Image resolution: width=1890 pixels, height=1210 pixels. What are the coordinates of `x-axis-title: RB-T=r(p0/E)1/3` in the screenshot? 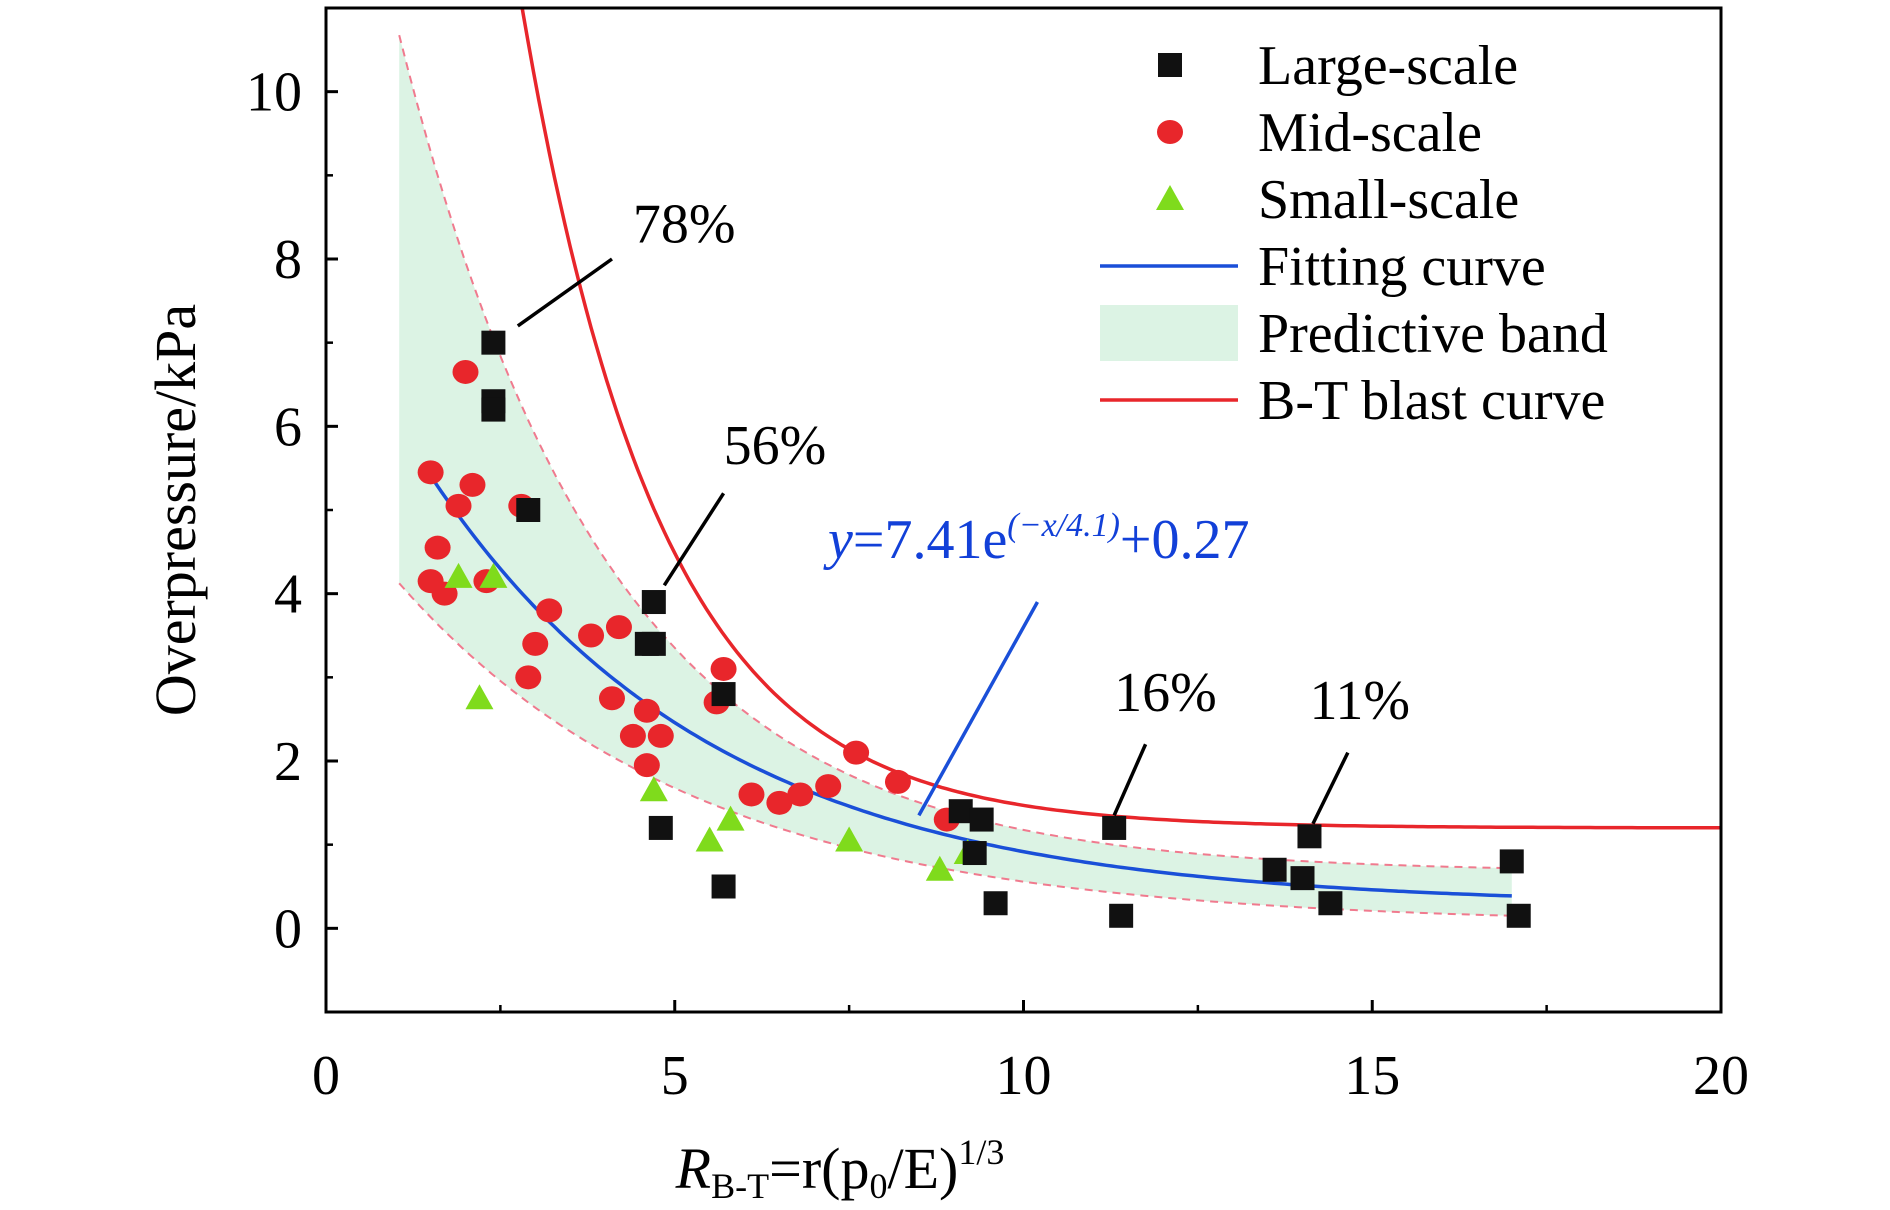 It's located at (840, 1169).